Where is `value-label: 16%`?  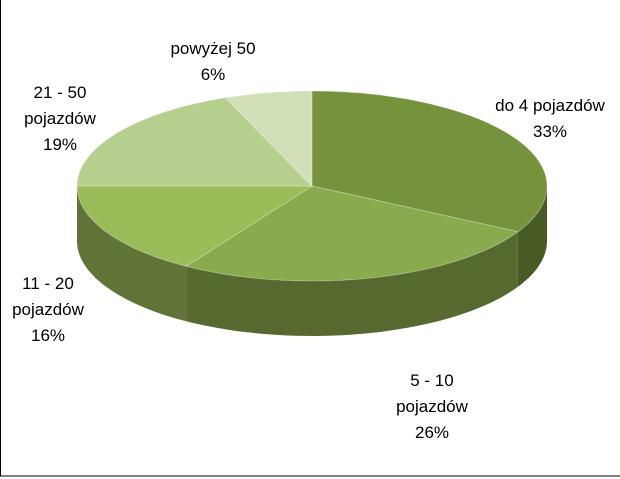
value-label: 16% is located at coordinates (48, 335).